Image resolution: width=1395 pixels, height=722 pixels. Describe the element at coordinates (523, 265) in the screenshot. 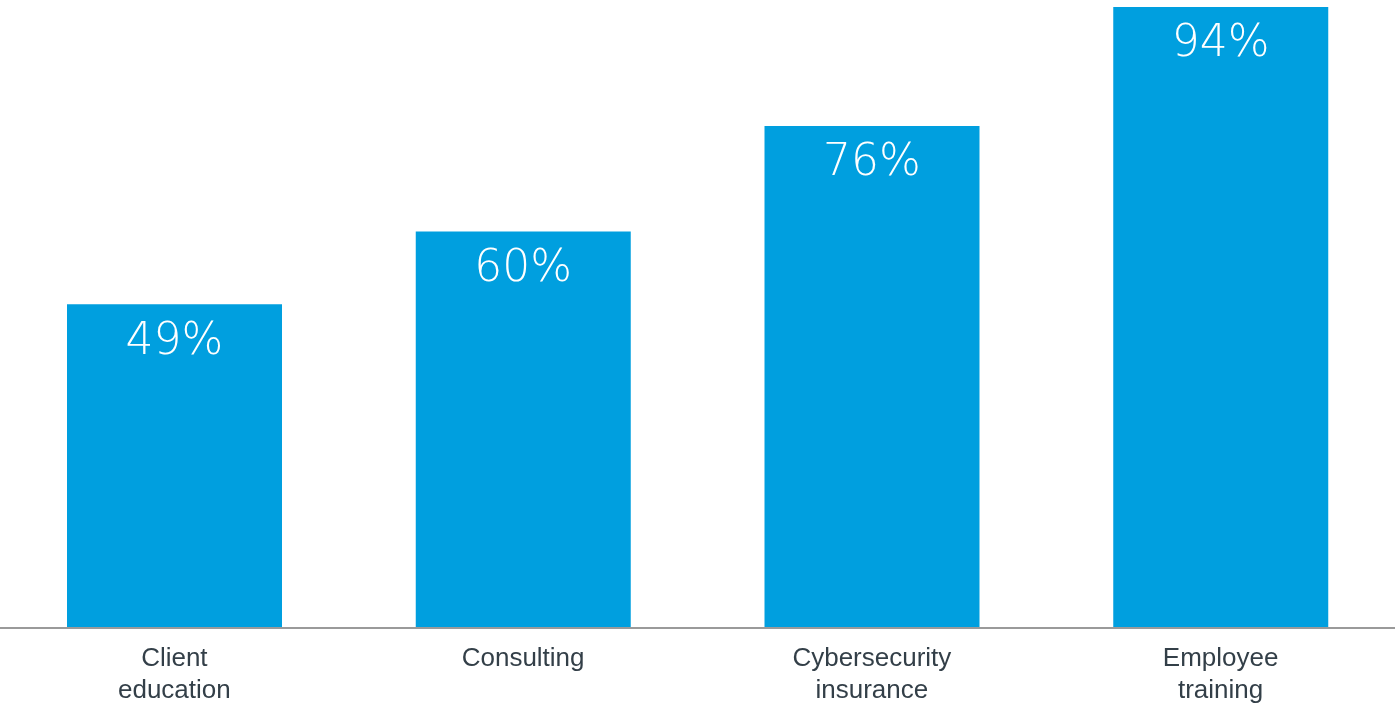

I see `data-label: 60%` at that location.